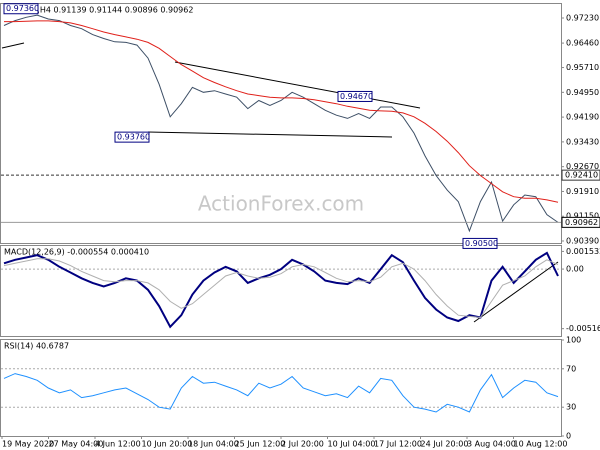 The image size is (600, 450). What do you see at coordinates (28, 444) in the screenshot?
I see `x-tick-label: 19 May 2020` at bounding box center [28, 444].